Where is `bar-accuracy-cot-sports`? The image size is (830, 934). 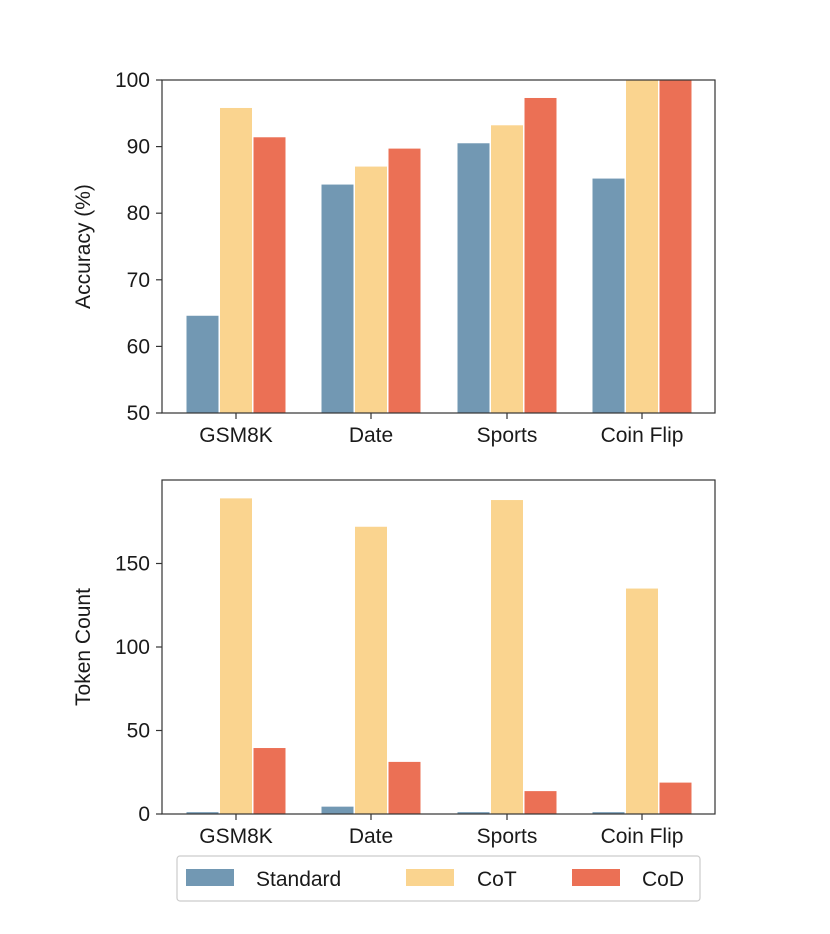 bar-accuracy-cot-sports is located at coordinates (507, 269).